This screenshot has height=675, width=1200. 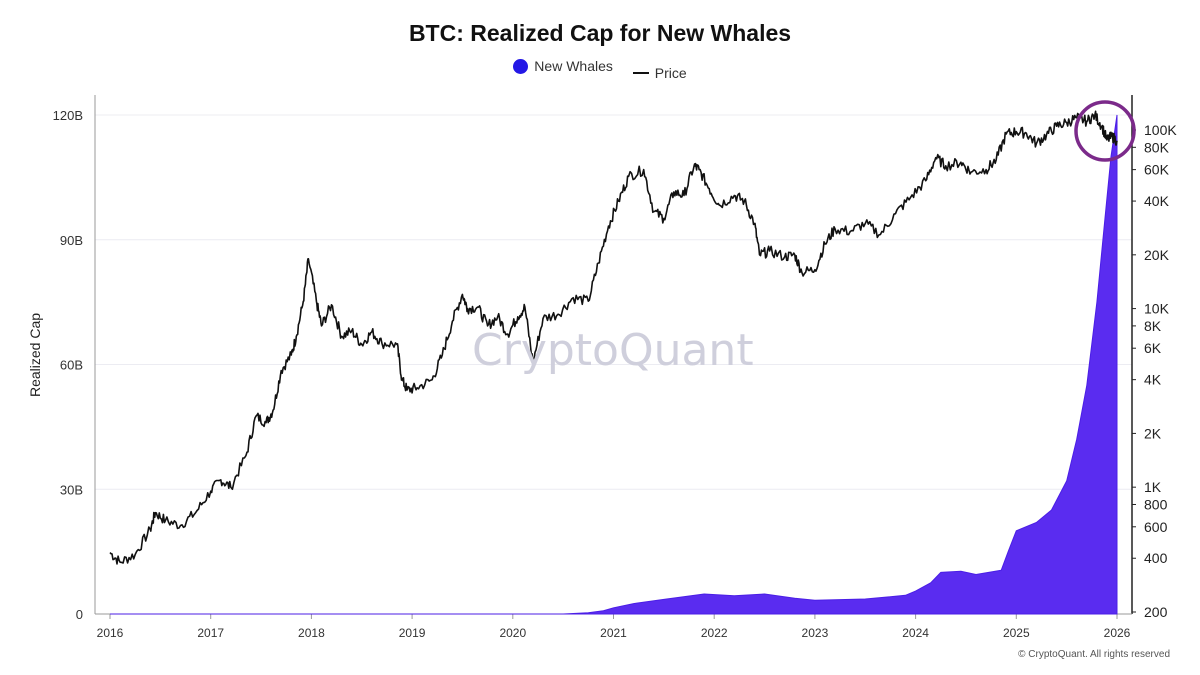 I want to click on x-tick-label: 2019, so click(x=412, y=633).